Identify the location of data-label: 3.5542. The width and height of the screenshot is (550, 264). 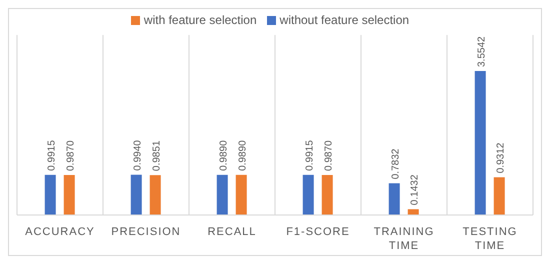
(482, 51).